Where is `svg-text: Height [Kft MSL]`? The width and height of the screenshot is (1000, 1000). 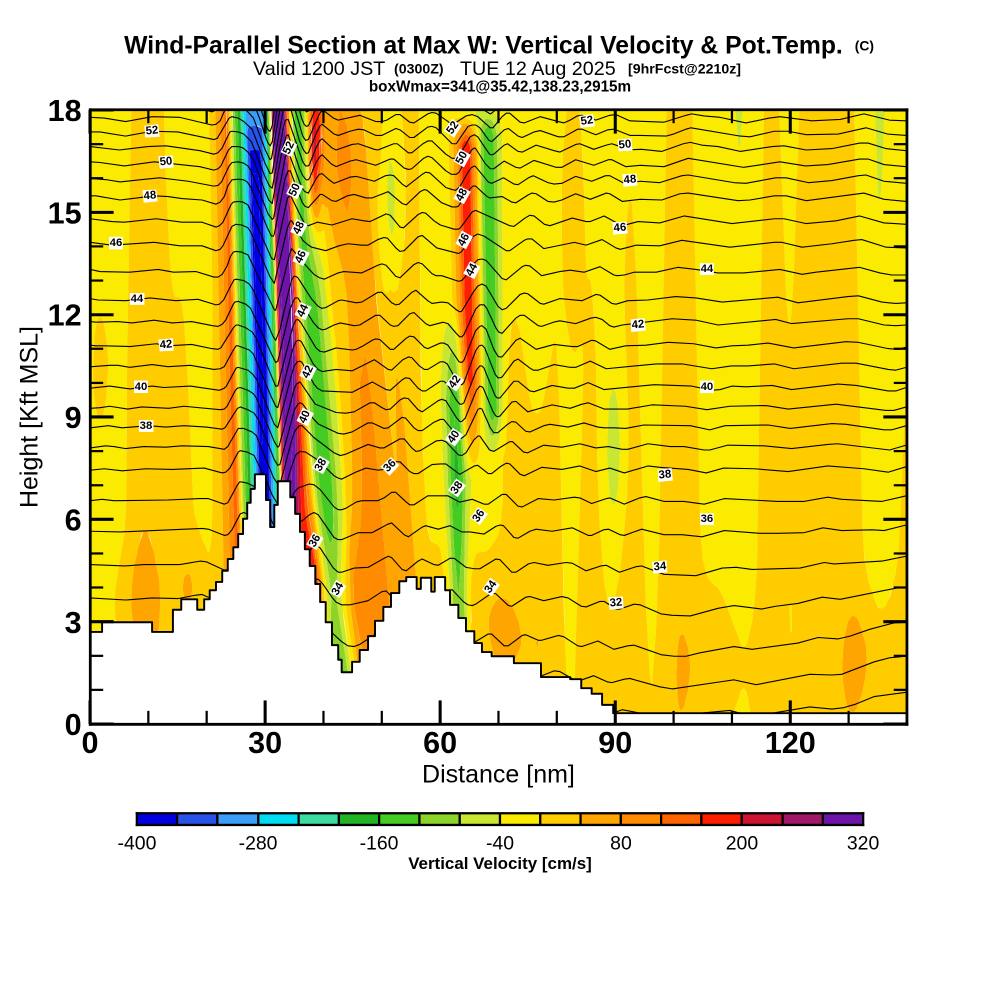 svg-text: Height [Kft MSL] is located at coordinates (30, 417).